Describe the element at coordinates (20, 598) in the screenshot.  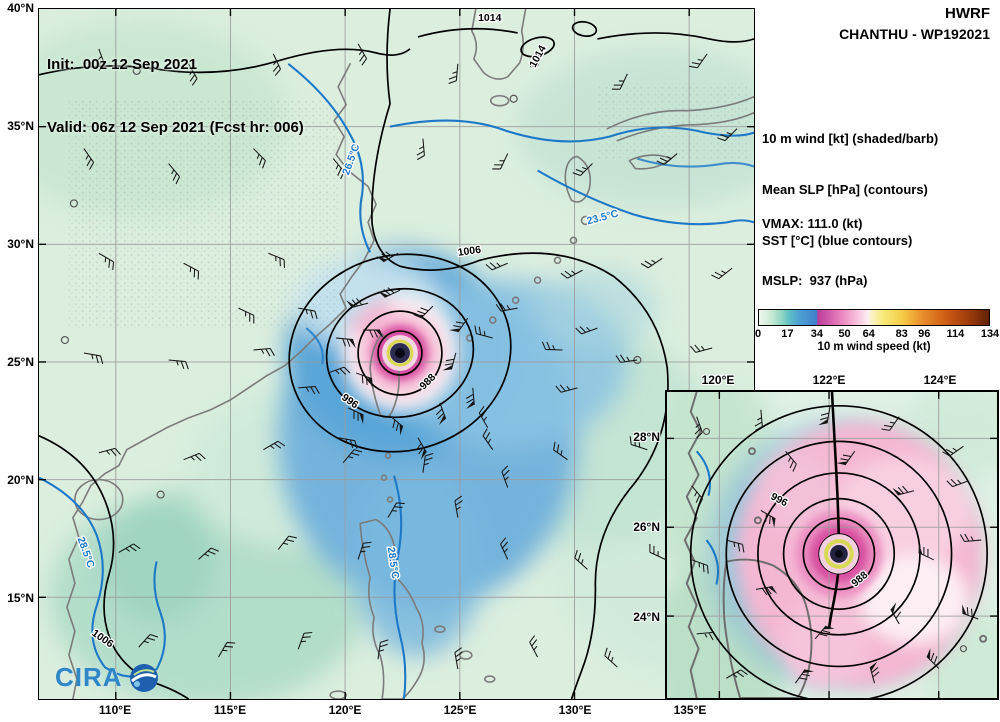
I see `y-axis-tick: 15°N` at that location.